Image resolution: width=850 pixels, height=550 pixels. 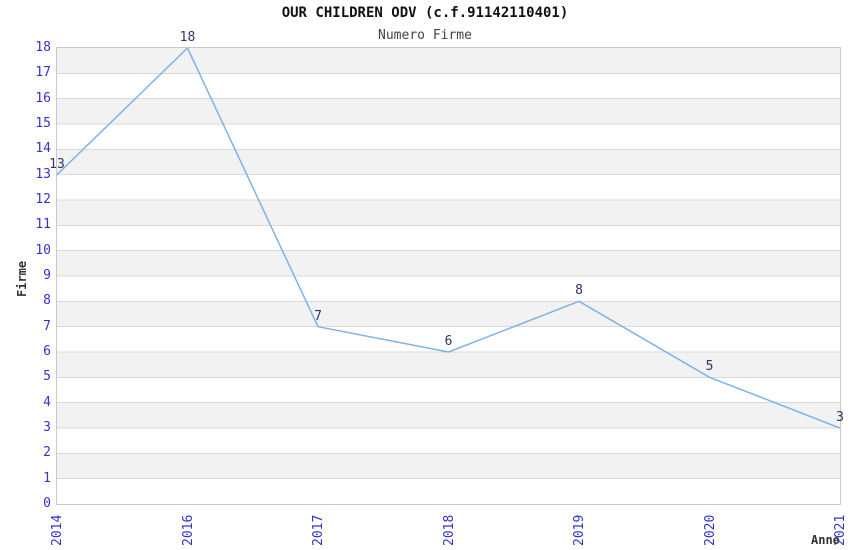 What do you see at coordinates (47, 351) in the screenshot?
I see `y-tick-label: 6` at bounding box center [47, 351].